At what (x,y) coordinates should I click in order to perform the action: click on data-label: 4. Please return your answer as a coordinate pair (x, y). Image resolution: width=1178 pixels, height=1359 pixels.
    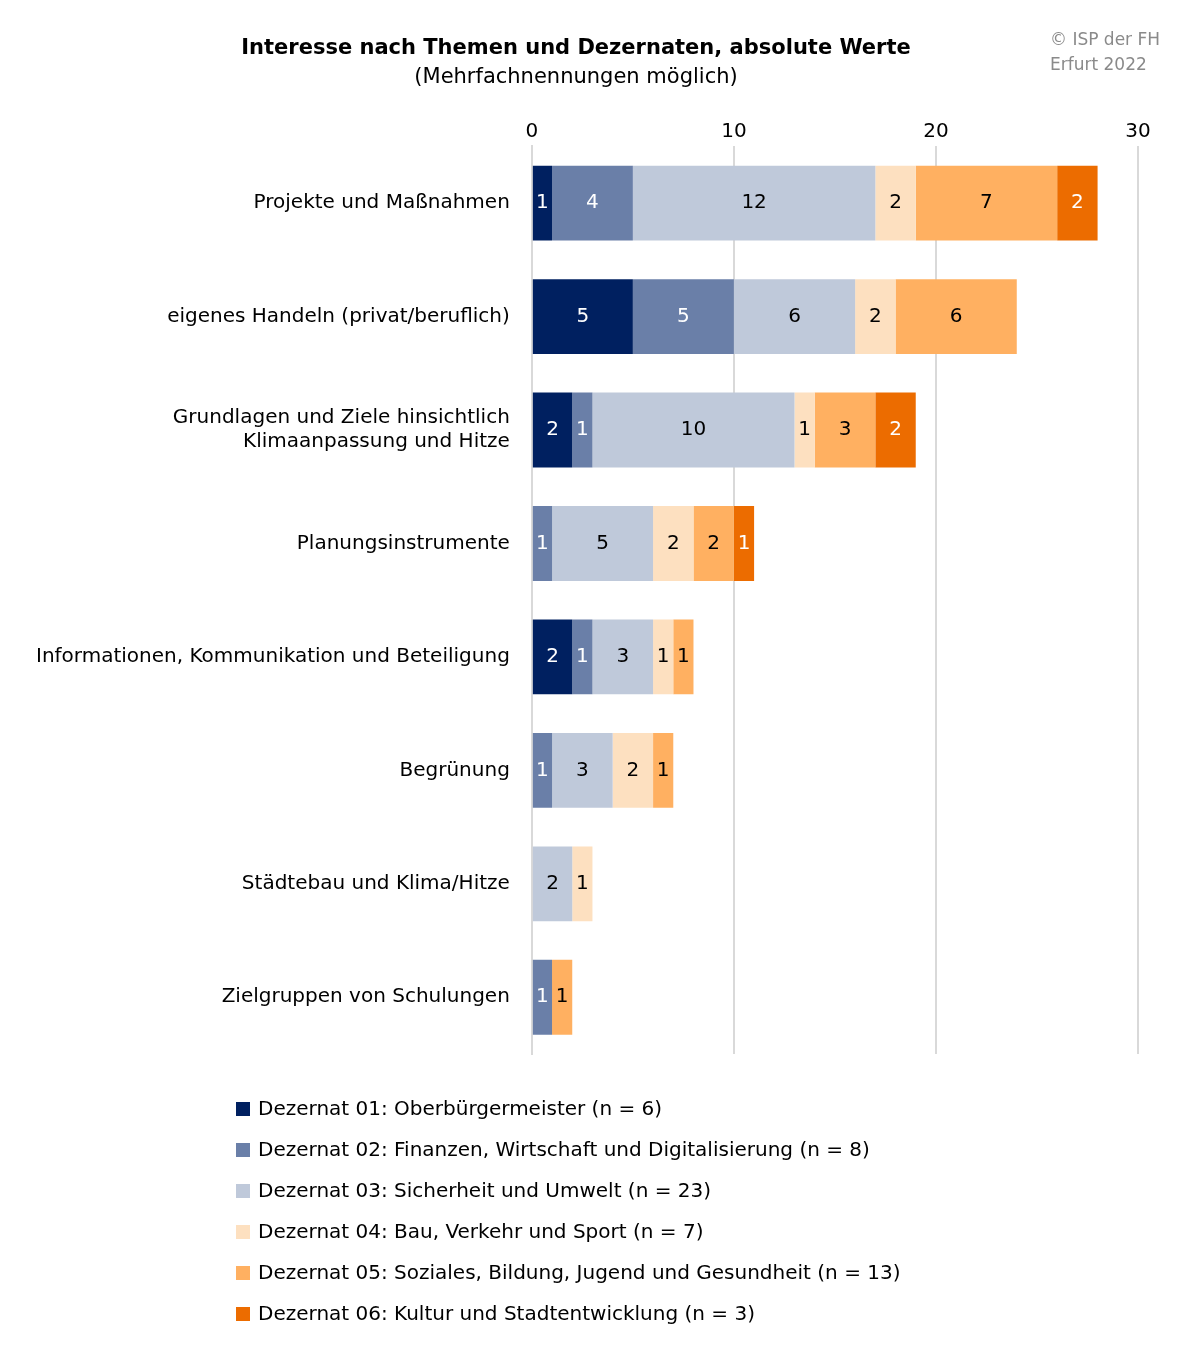
    Looking at the image, I should click on (592, 201).